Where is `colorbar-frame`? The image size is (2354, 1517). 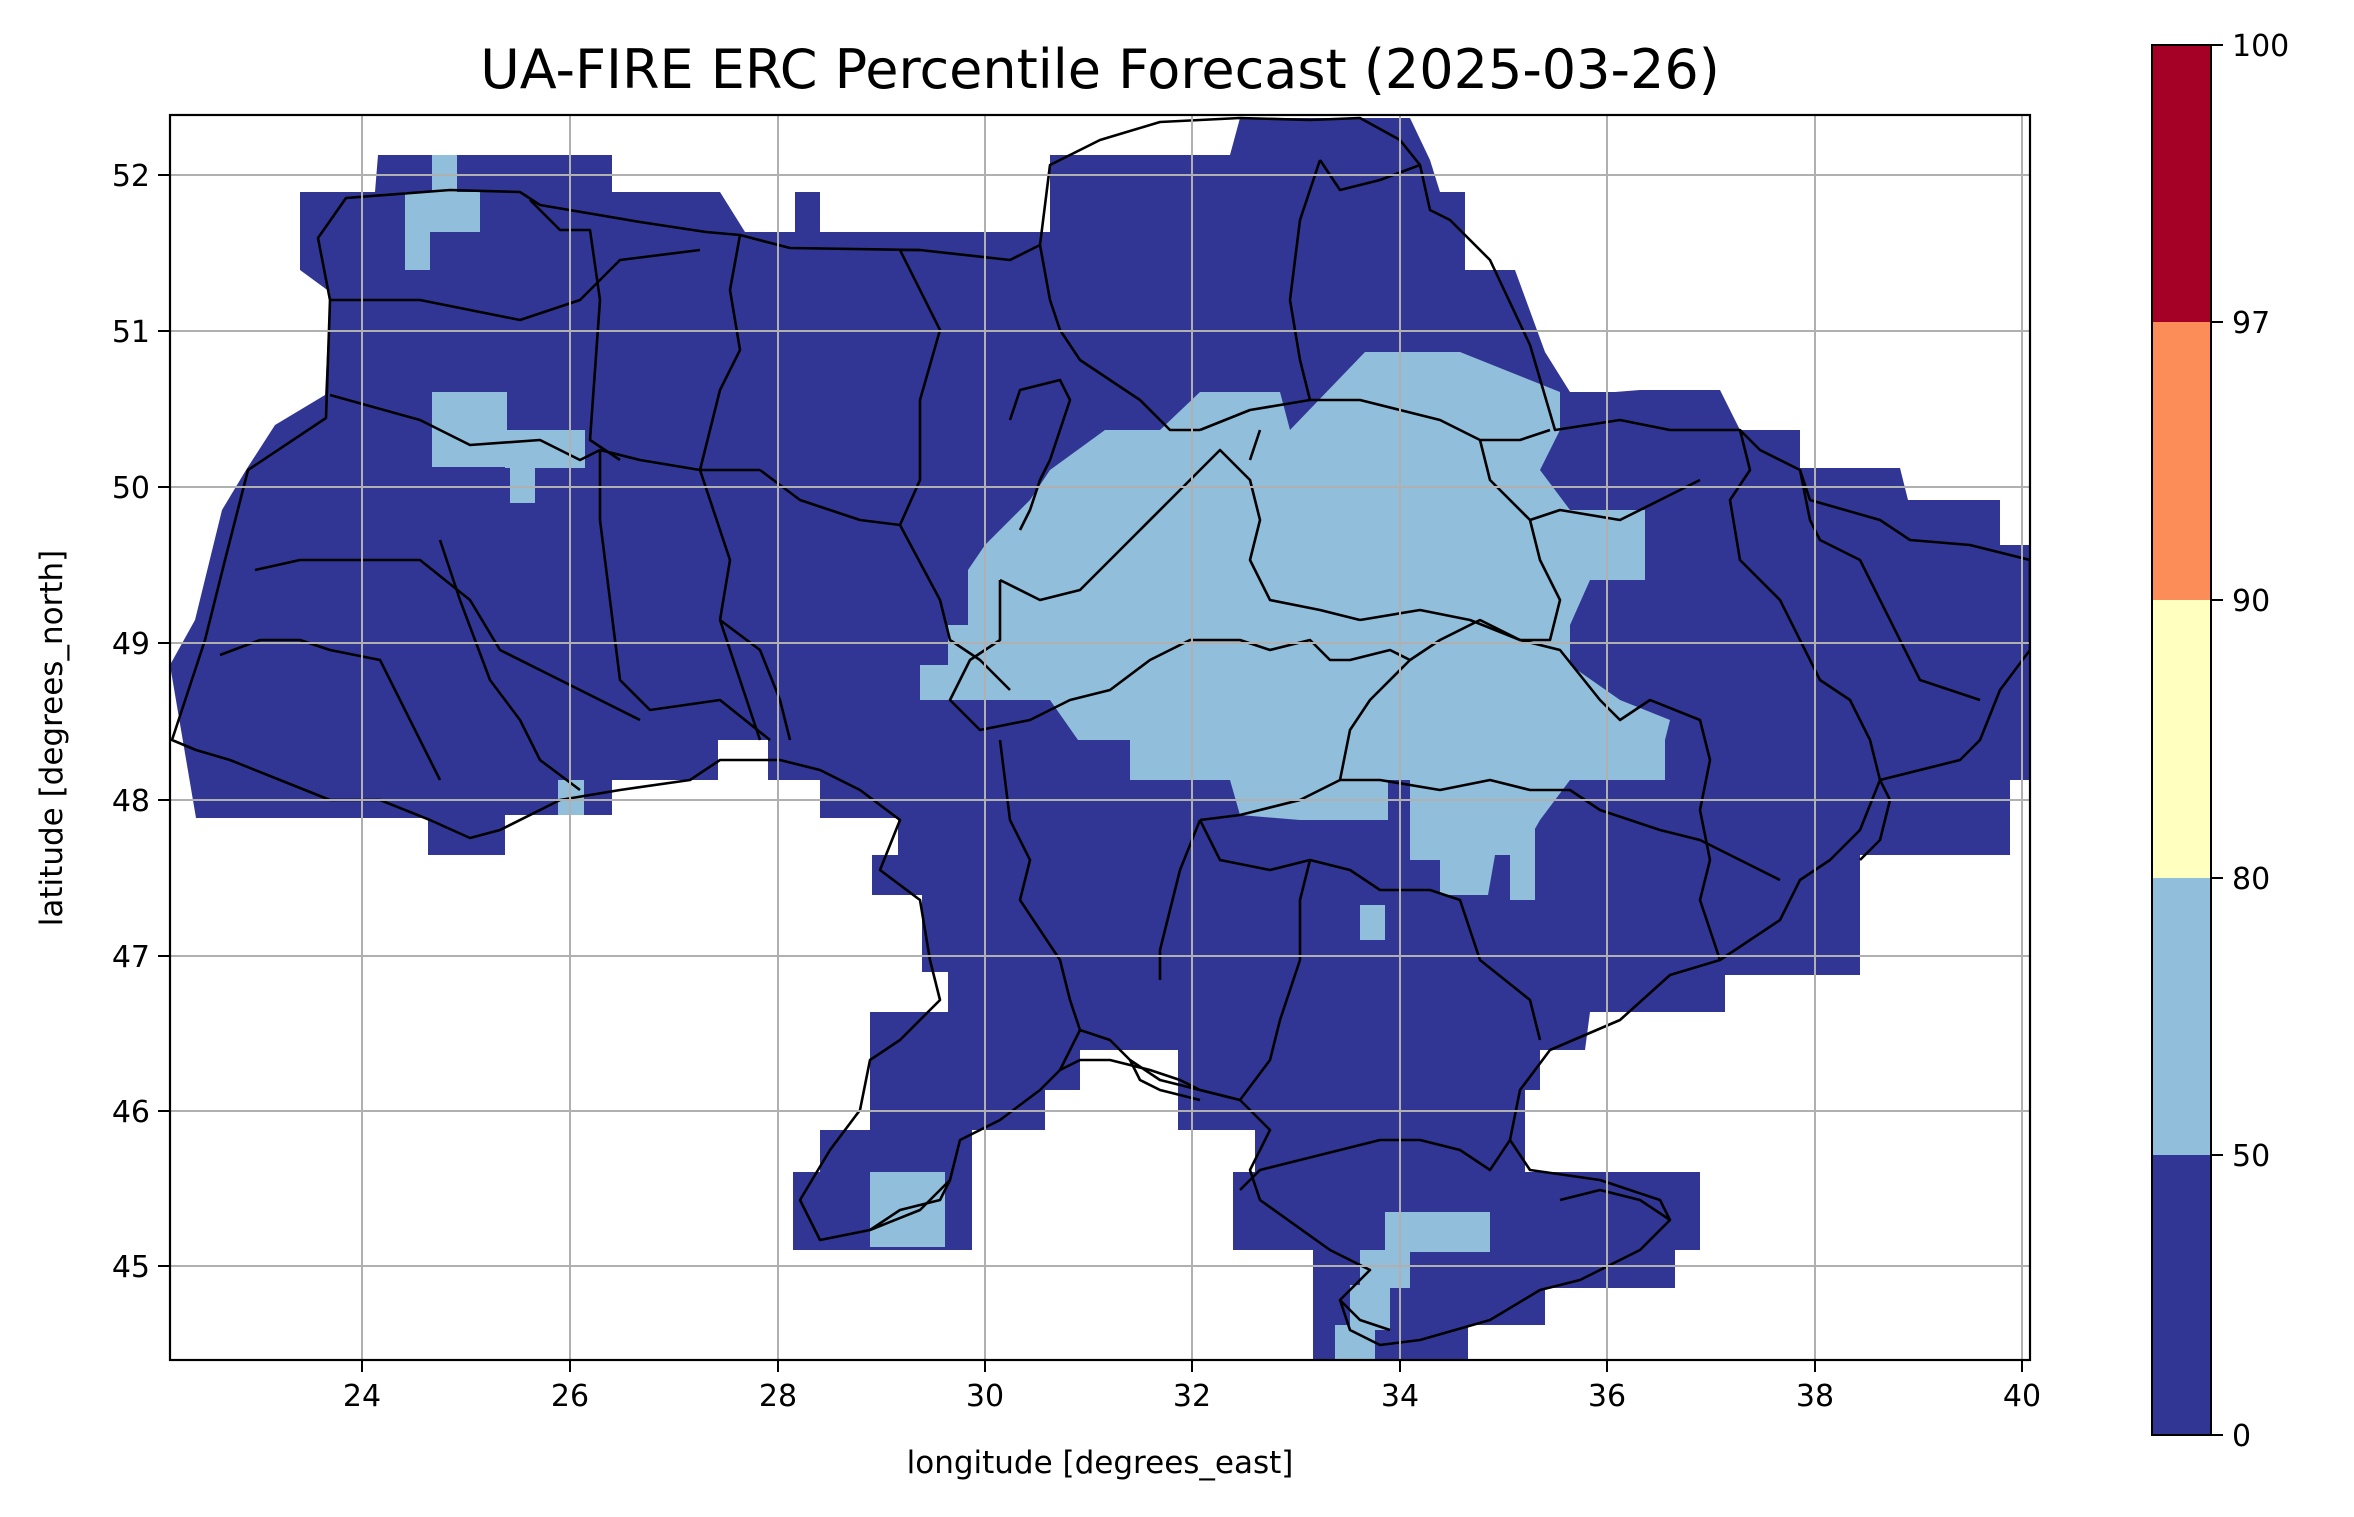
colorbar-frame is located at coordinates (2181, 740).